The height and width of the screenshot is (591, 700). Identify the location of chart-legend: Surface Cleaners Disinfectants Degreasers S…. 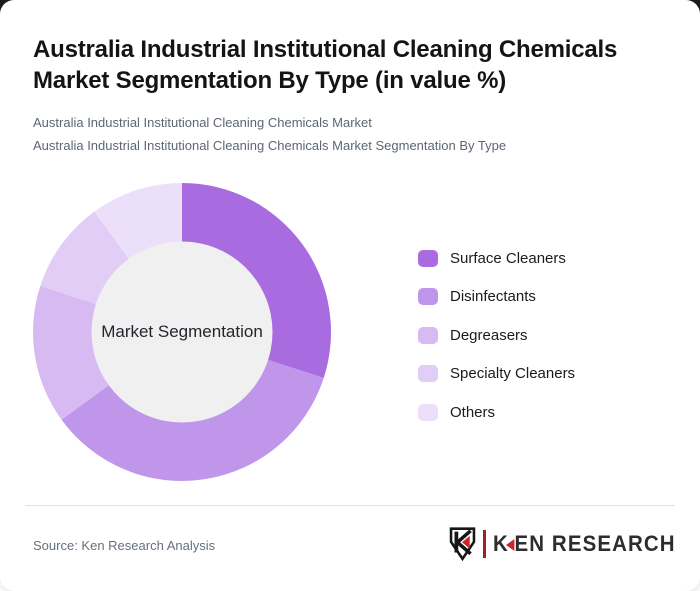
(496, 346).